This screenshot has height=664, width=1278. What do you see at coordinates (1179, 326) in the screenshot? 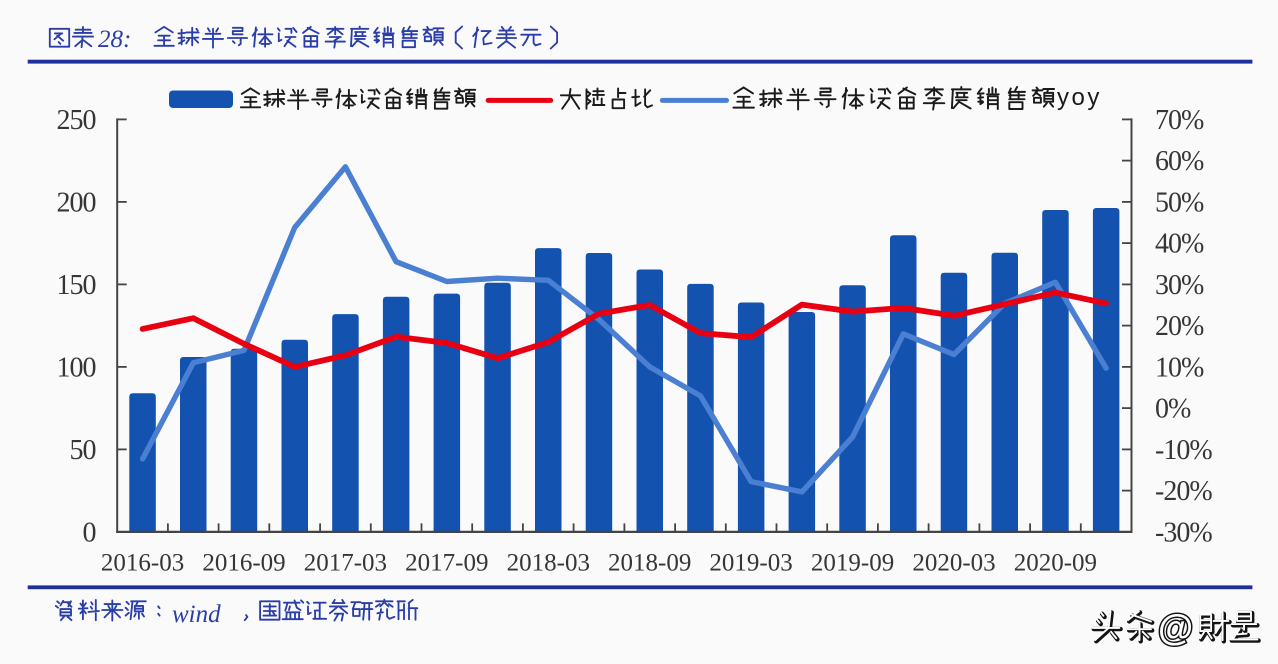
I see `svg-text: 20%` at bounding box center [1179, 326].